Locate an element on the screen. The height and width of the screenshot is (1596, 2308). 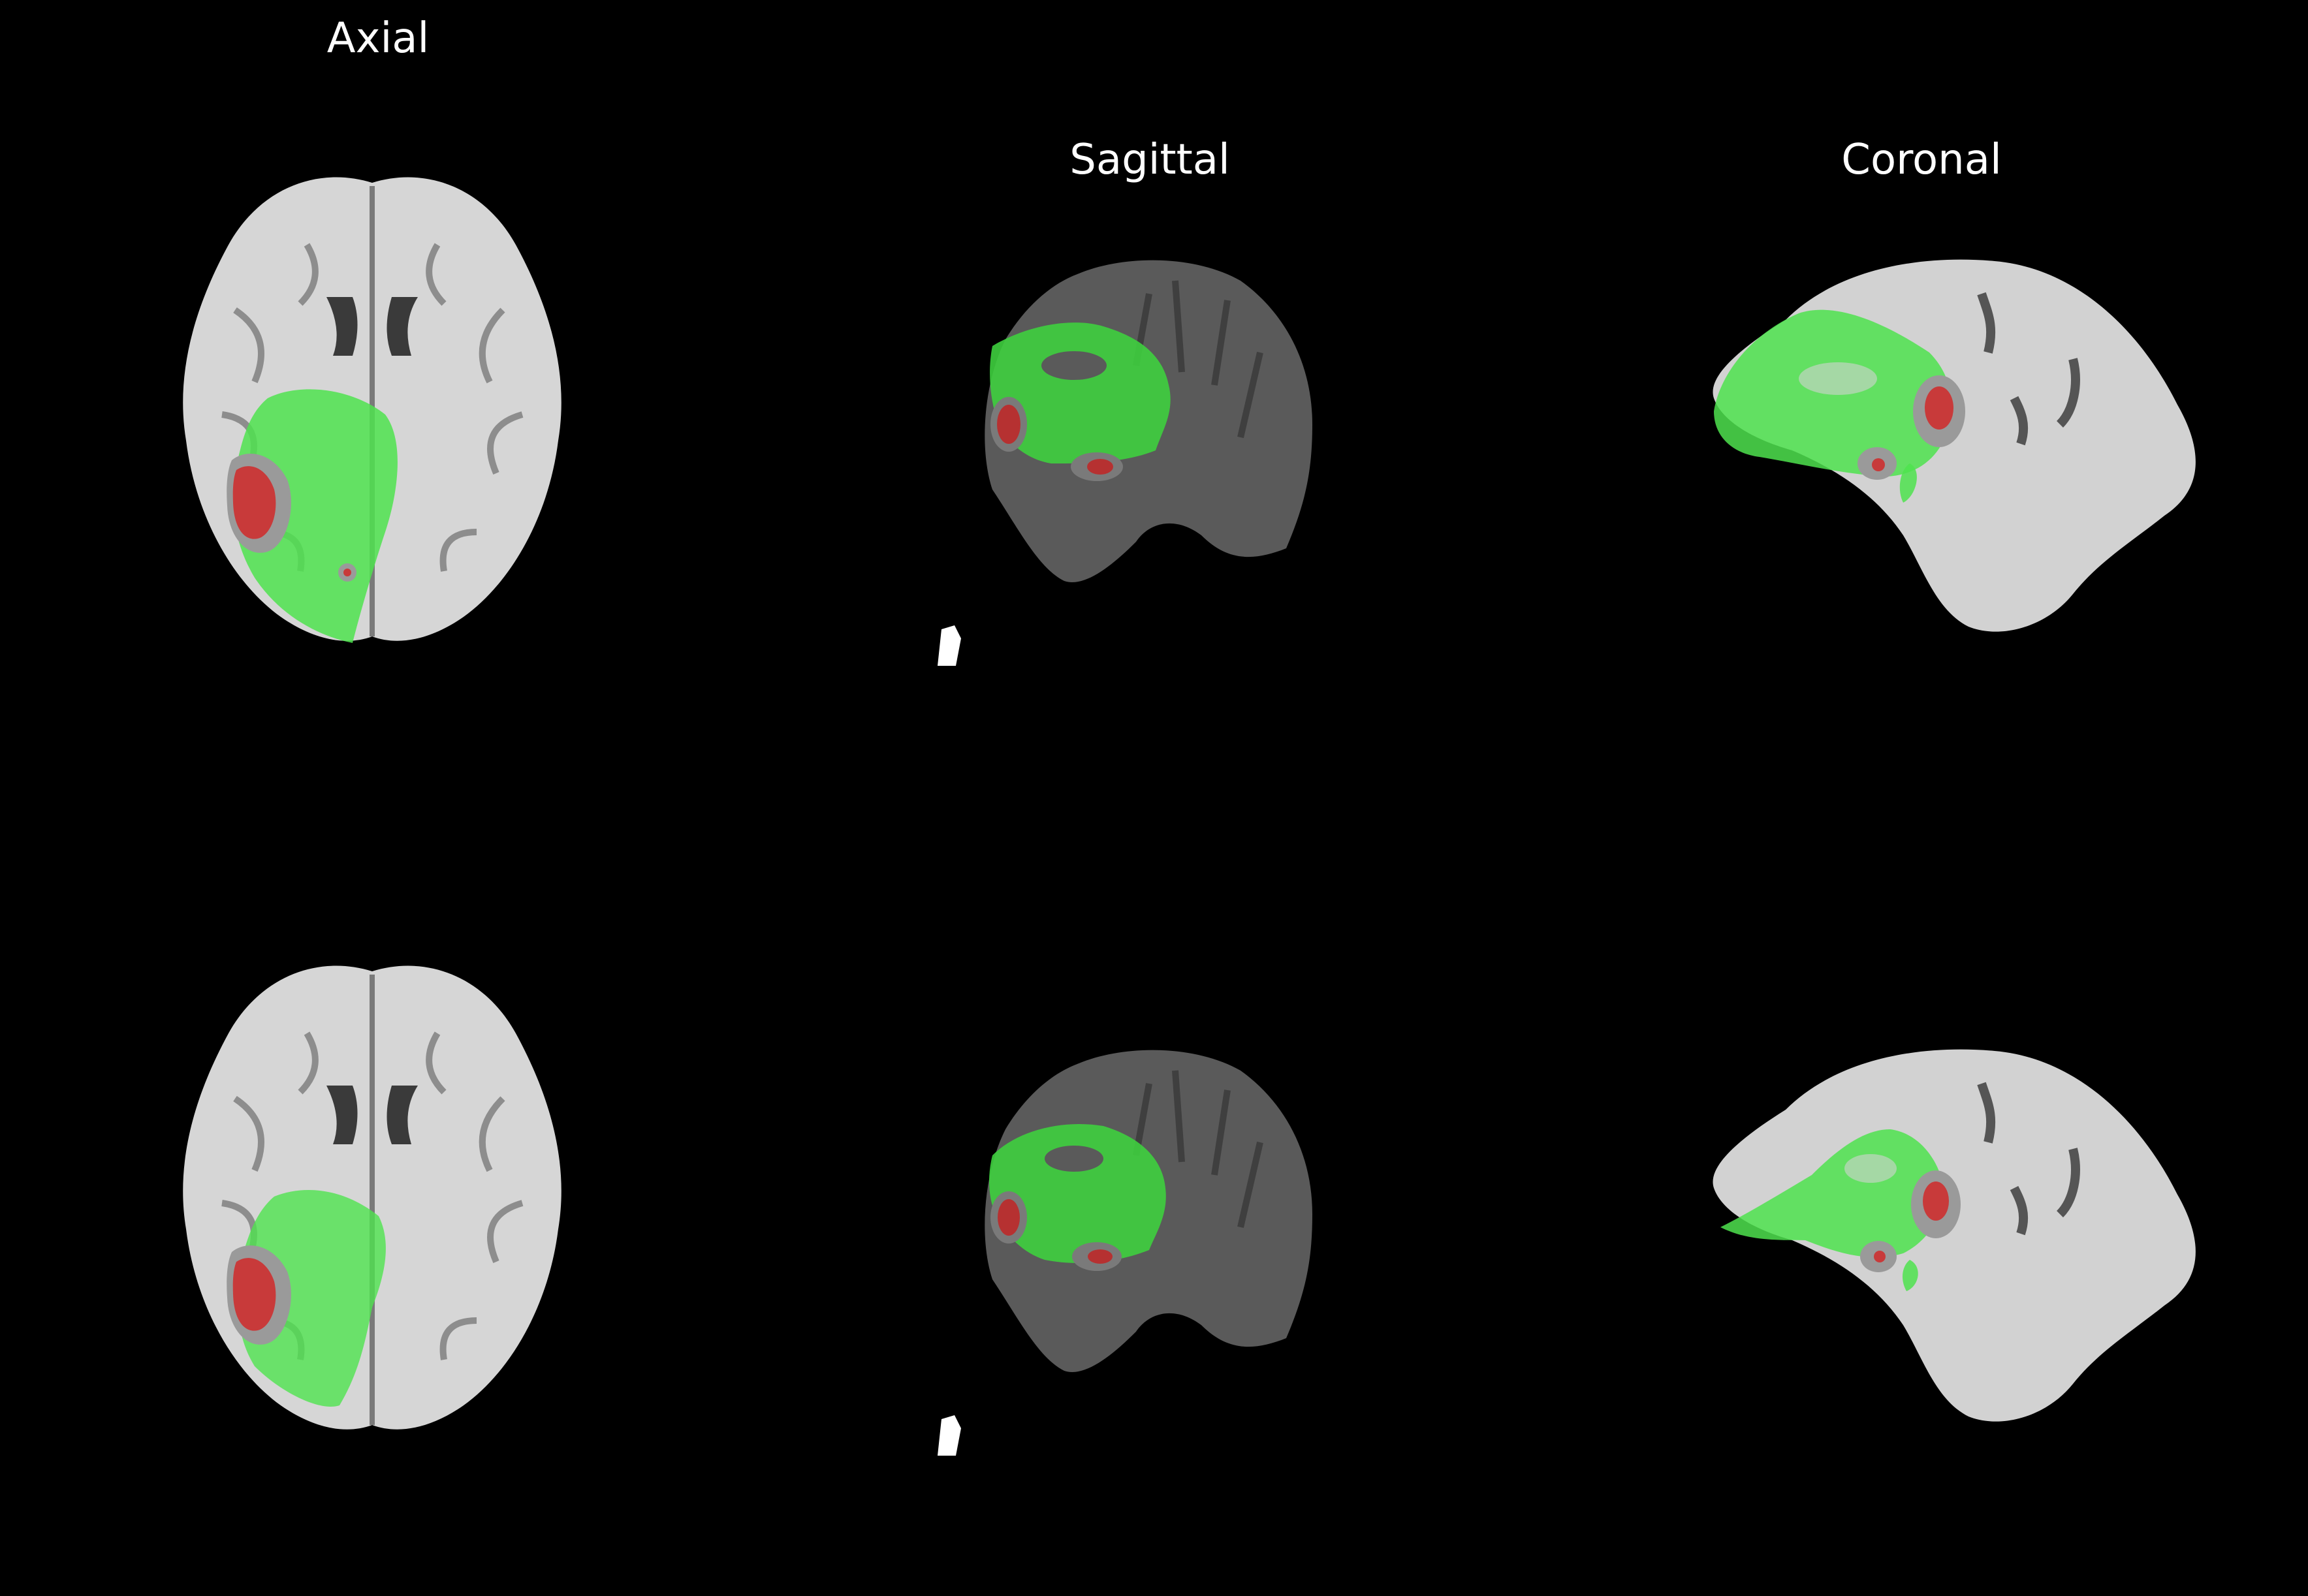
top-sagittal-marker is located at coordinates (949, 645).